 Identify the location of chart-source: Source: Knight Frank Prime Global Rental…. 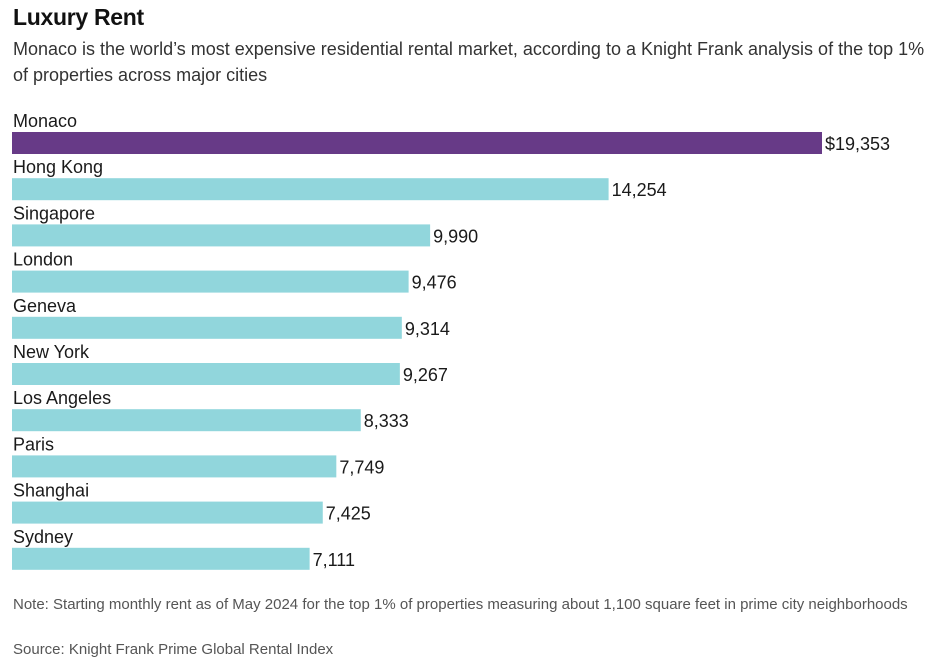
(173, 649).